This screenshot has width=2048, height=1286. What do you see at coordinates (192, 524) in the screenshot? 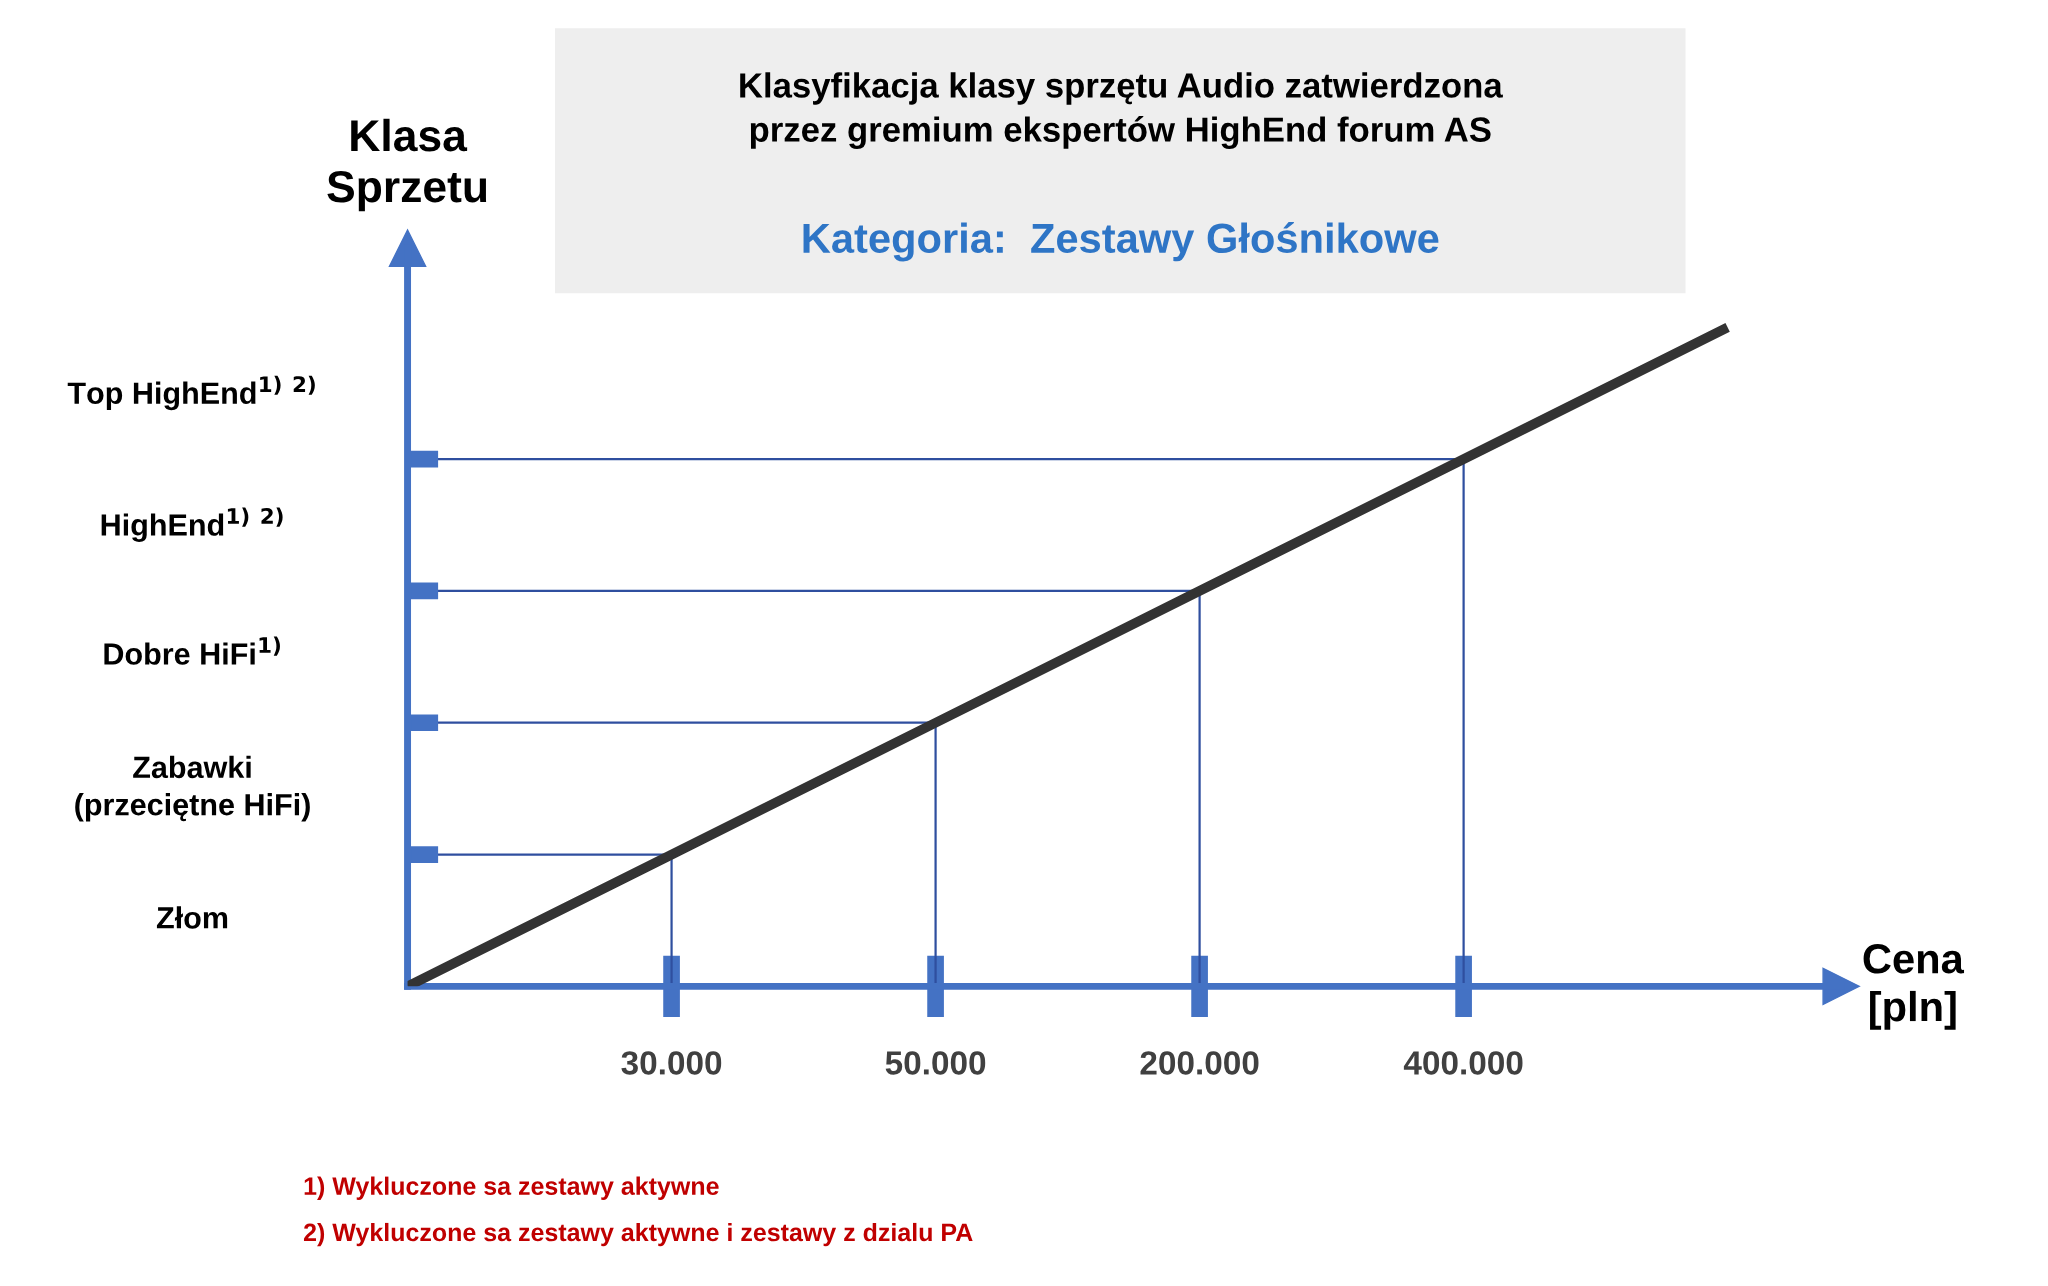
I see `text: HighEnd$^{1) 2)}$` at bounding box center [192, 524].